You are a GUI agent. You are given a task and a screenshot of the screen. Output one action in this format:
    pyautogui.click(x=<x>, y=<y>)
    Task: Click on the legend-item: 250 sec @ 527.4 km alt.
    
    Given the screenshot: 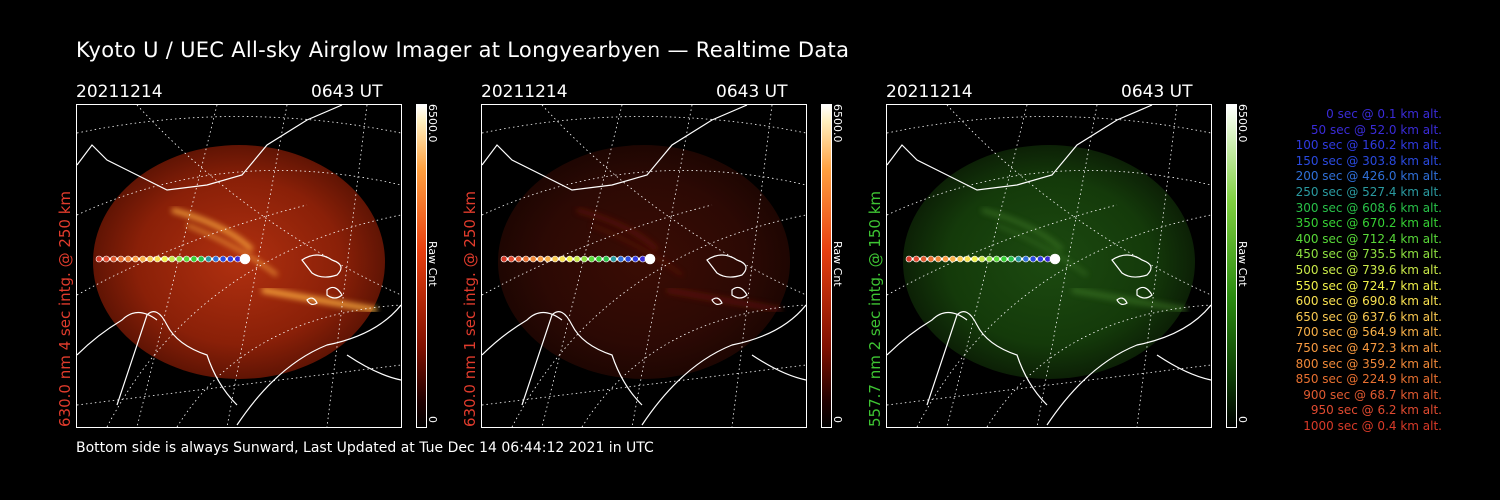 What is the action you would take?
    pyautogui.click(x=1368, y=191)
    